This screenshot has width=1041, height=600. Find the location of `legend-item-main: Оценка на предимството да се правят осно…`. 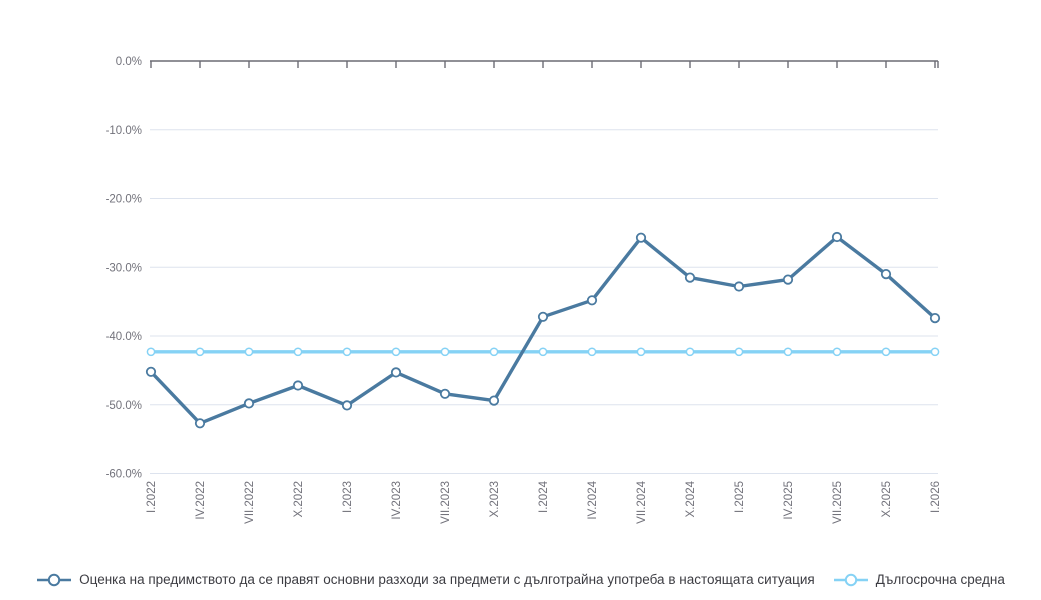

legend-item-main: Оценка на предимството да се правят осно… is located at coordinates (425, 579).